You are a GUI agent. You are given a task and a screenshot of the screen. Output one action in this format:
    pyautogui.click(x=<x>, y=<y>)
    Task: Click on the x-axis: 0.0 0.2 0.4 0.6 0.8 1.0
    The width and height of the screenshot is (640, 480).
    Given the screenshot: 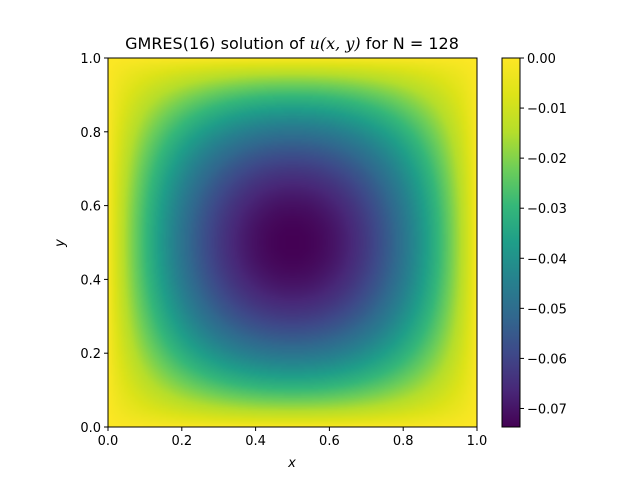 What is the action you would take?
    pyautogui.click(x=293, y=438)
    